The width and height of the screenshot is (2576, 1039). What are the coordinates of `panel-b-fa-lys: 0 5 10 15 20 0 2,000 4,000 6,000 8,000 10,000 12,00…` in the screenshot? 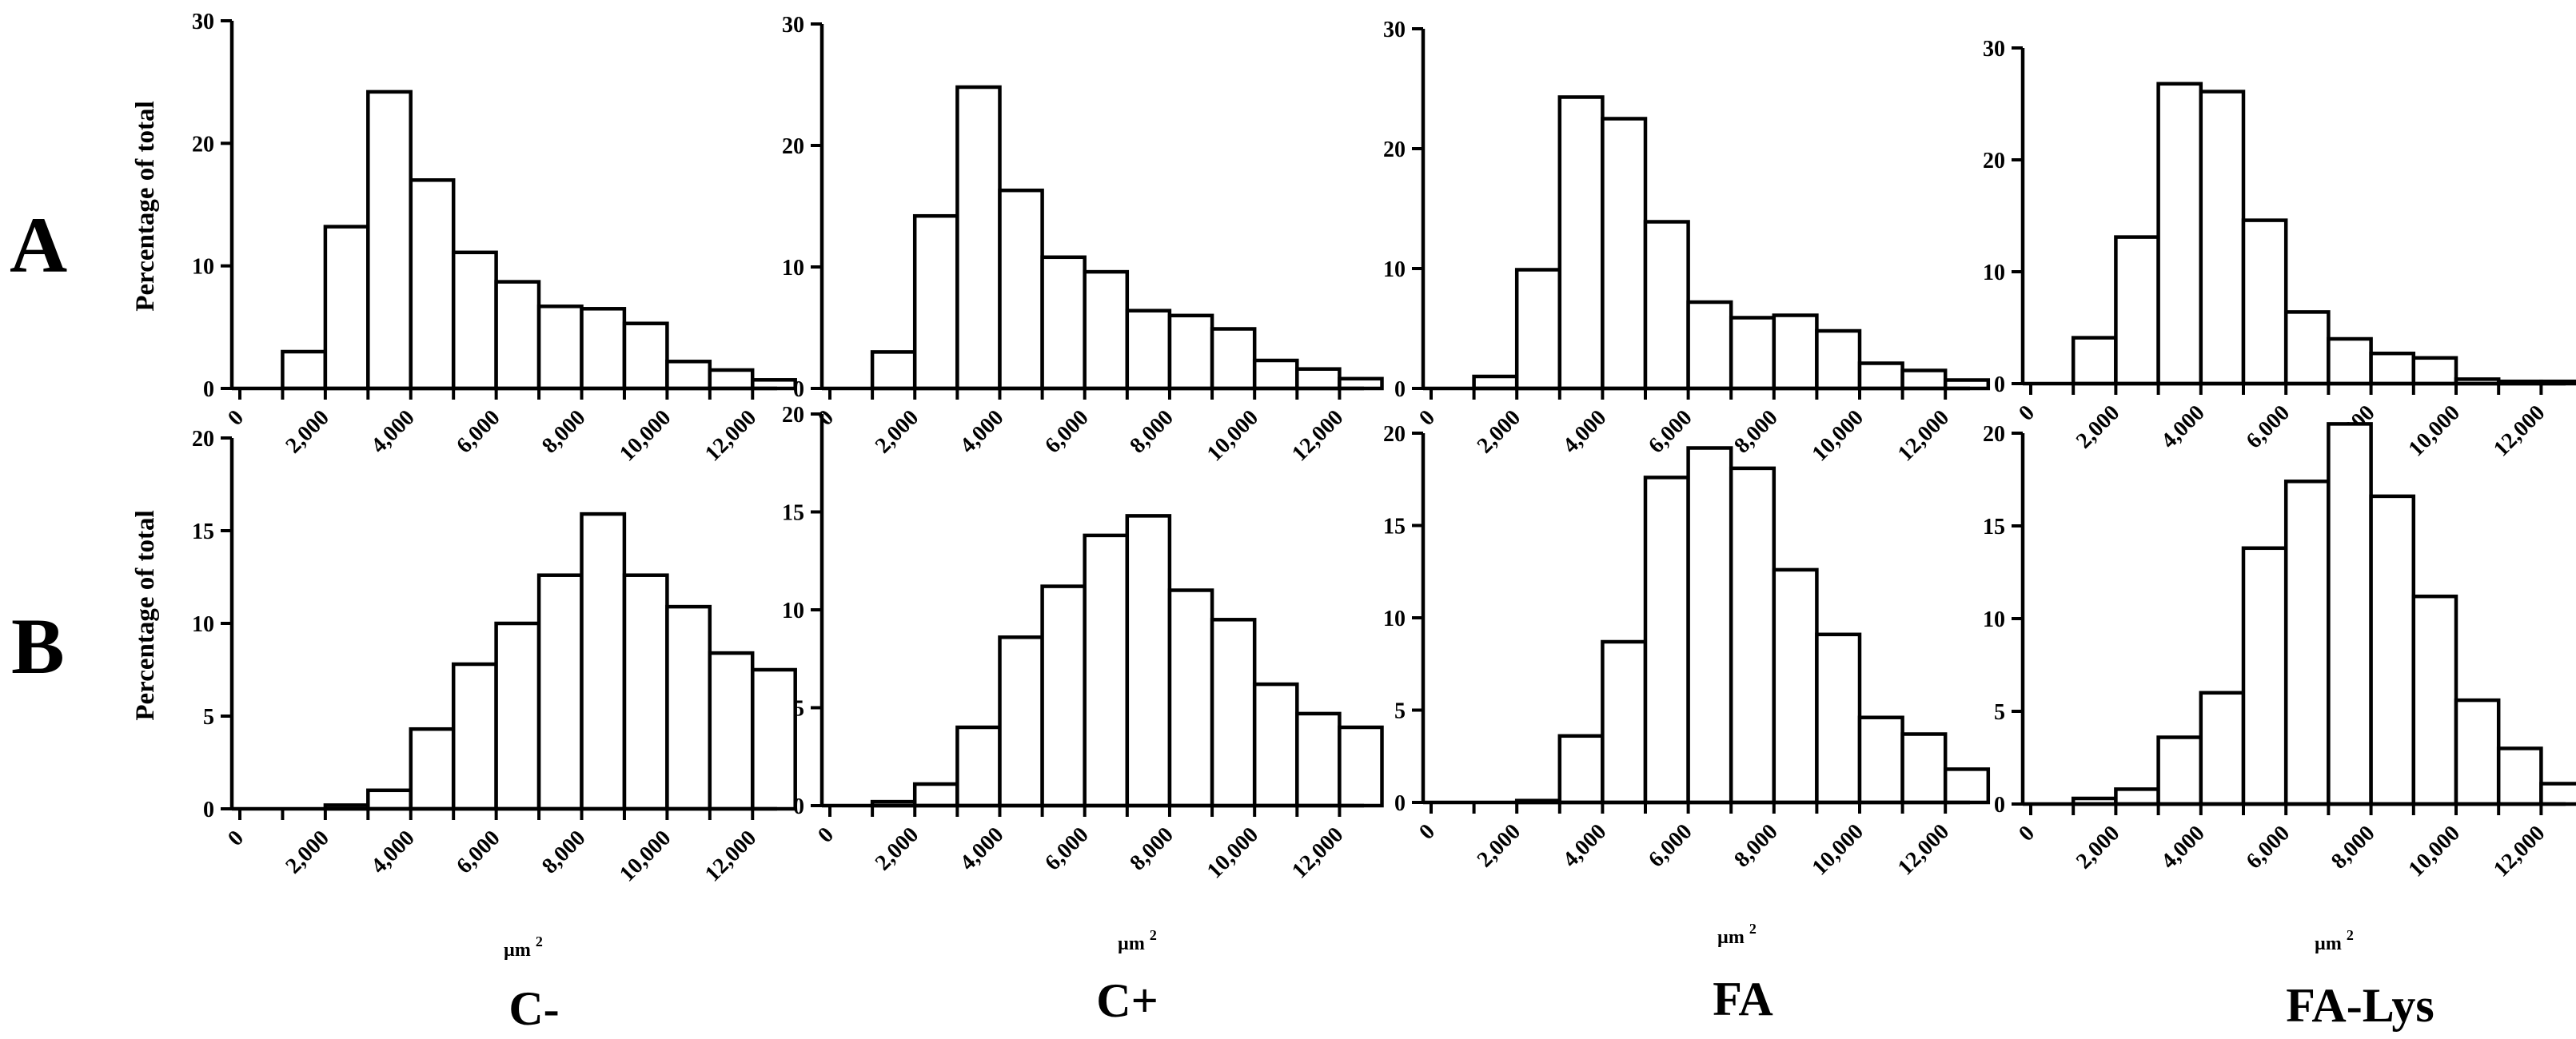 It's located at (2279, 652).